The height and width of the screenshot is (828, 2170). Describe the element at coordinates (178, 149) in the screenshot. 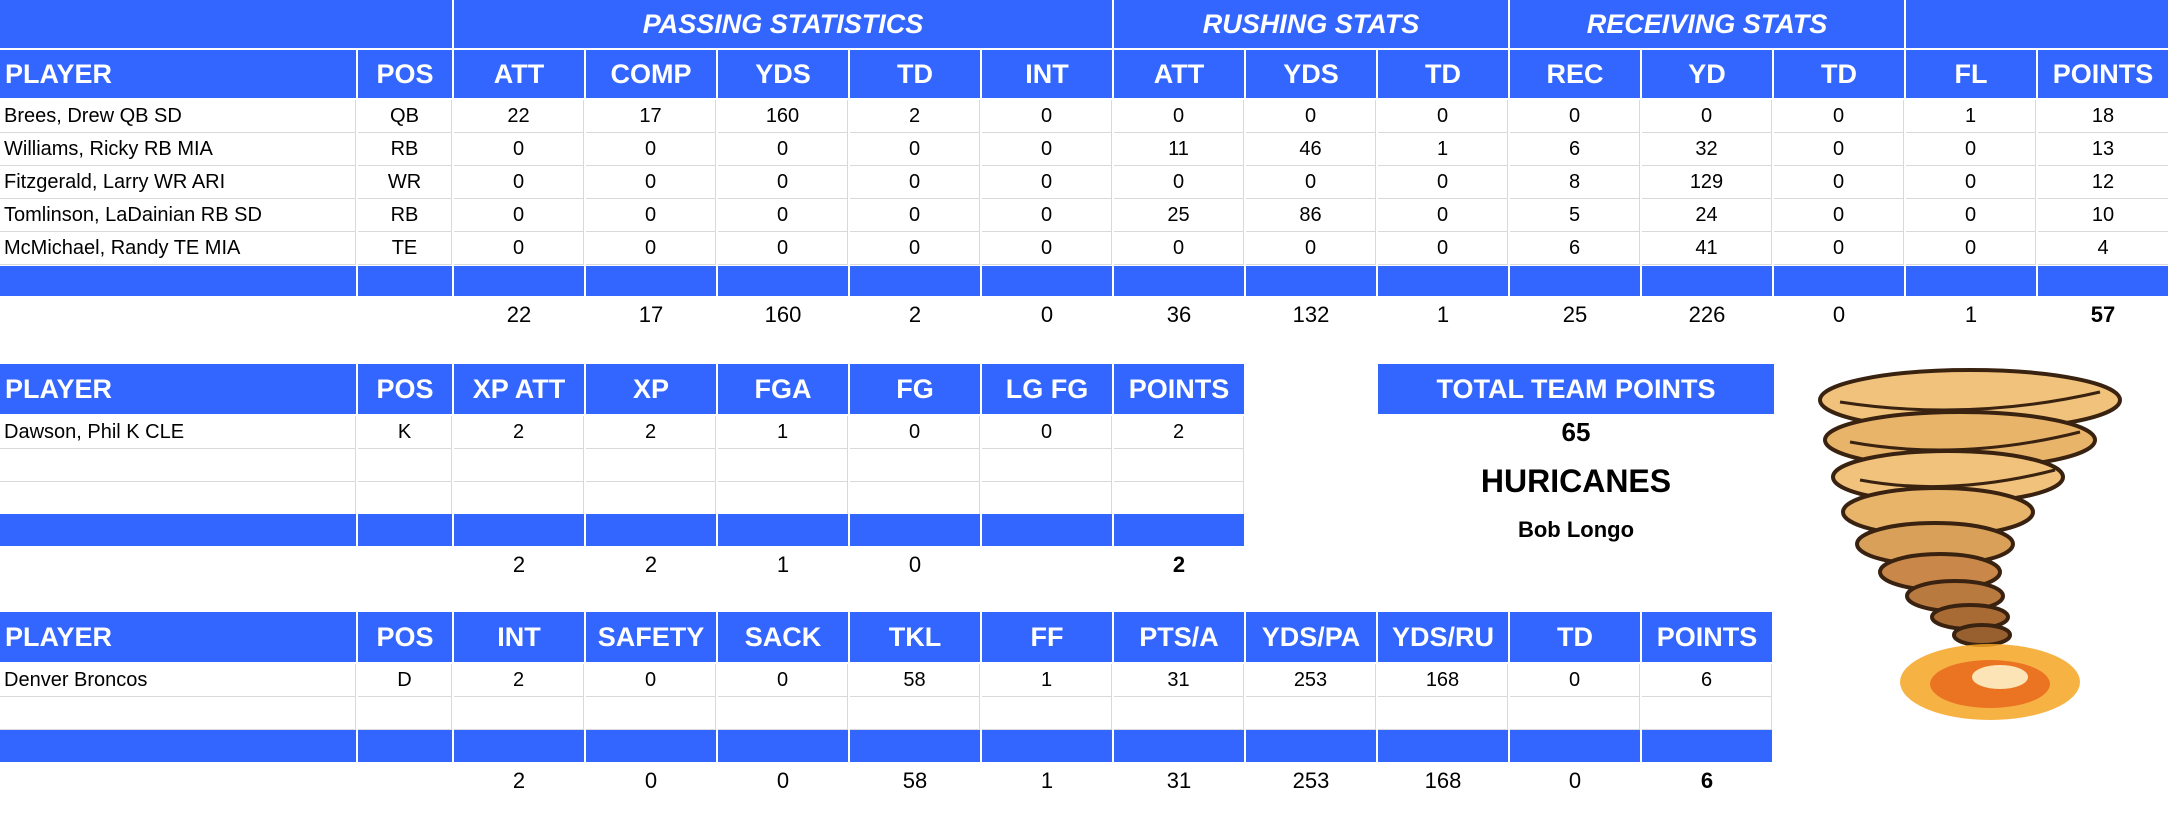

I see `player-name: Williams, Ricky RB MIA` at that location.